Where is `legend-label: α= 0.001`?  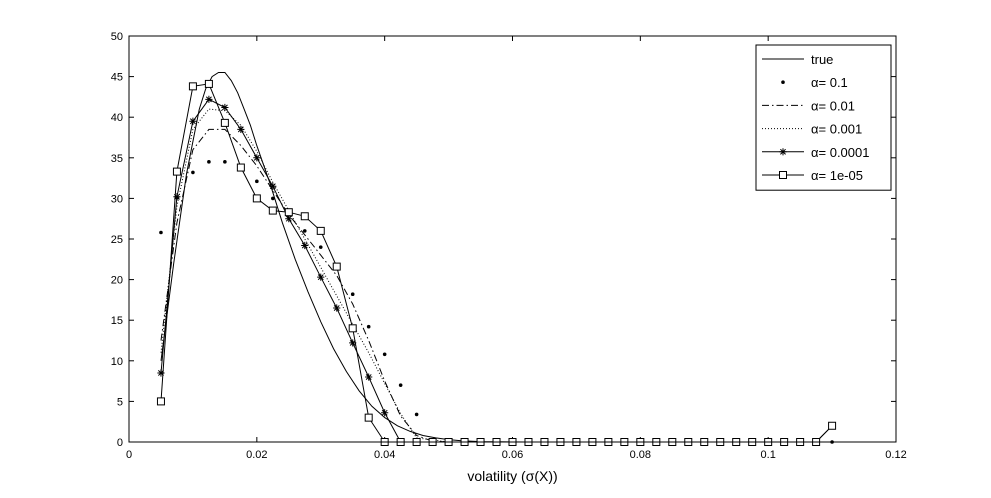 legend-label: α= 0.001 is located at coordinates (836, 129).